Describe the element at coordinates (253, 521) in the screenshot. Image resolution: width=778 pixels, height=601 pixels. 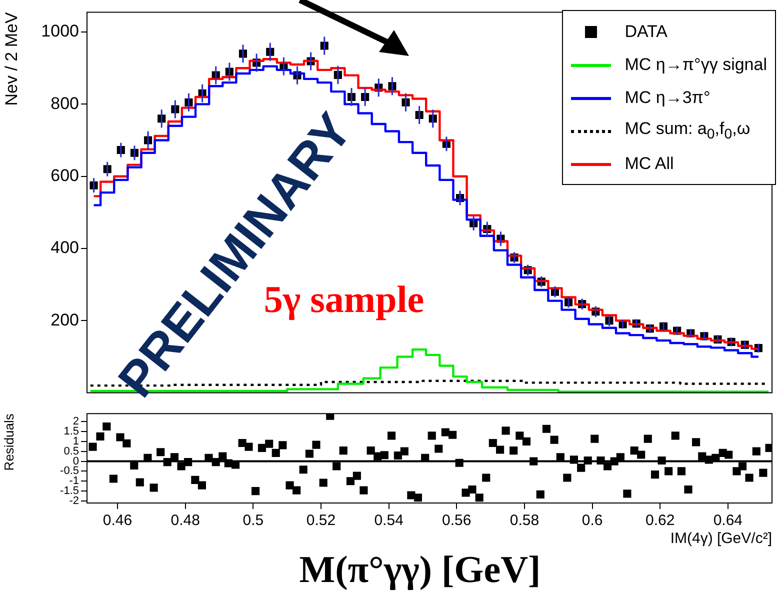
I see `x-tick-label: 0.5` at that location.